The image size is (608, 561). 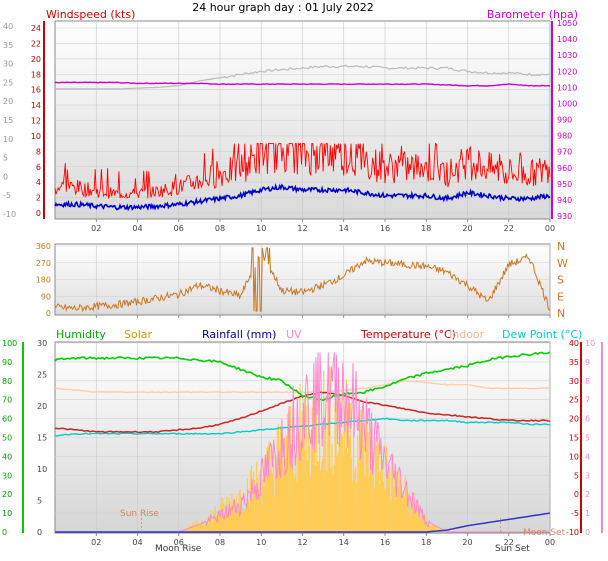 What do you see at coordinates (36, 28) in the screenshot?
I see `wind-left-tick-24: 24` at bounding box center [36, 28].